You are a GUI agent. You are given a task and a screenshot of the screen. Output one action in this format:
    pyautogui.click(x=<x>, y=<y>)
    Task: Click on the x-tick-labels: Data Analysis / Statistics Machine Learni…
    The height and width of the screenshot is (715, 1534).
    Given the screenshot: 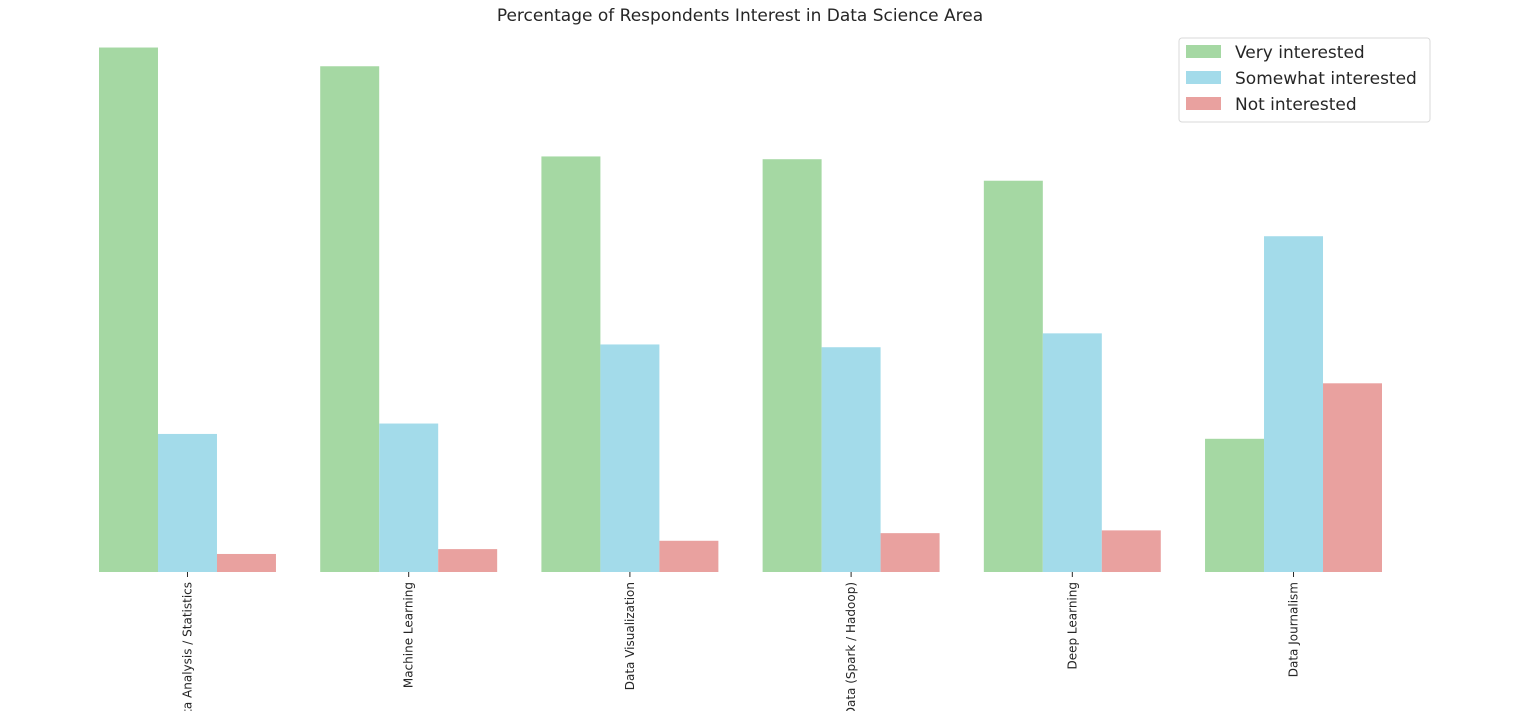 What is the action you would take?
    pyautogui.click(x=740, y=641)
    